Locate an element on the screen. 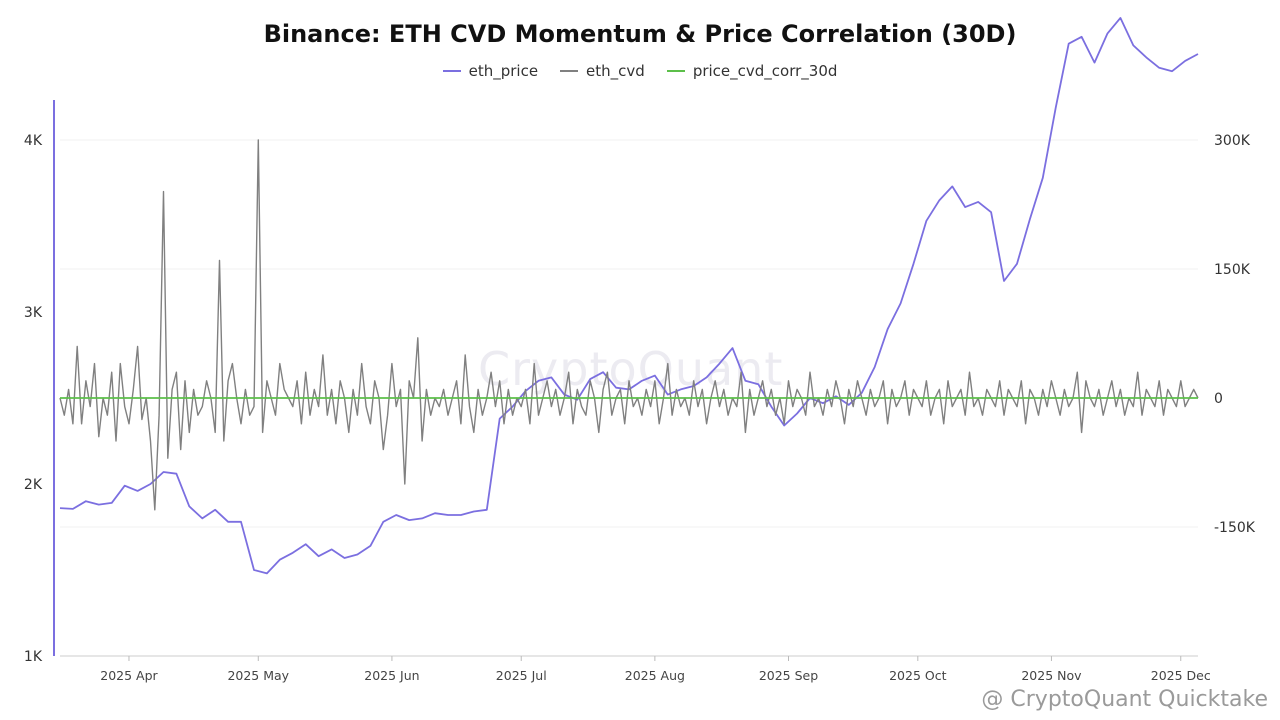 This screenshot has width=1280, height=720. credit-text: @ CryptoQuant Quicktake is located at coordinates (1124, 699).